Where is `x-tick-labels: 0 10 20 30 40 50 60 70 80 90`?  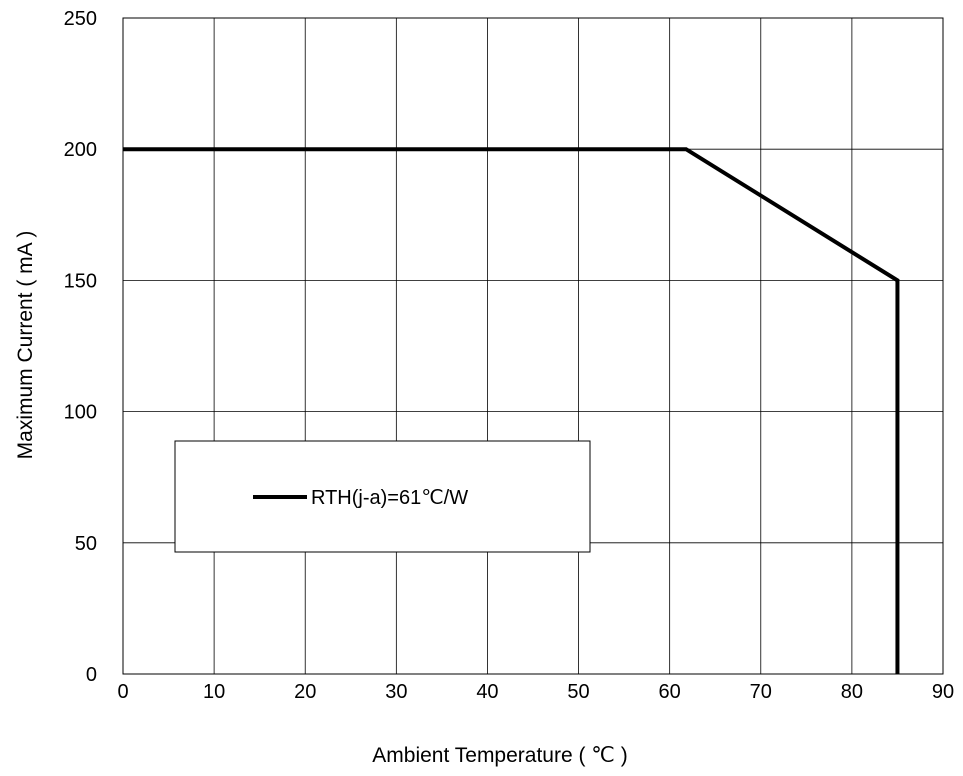 x-tick-labels: 0 10 20 30 40 50 60 70 80 90 is located at coordinates (535, 692).